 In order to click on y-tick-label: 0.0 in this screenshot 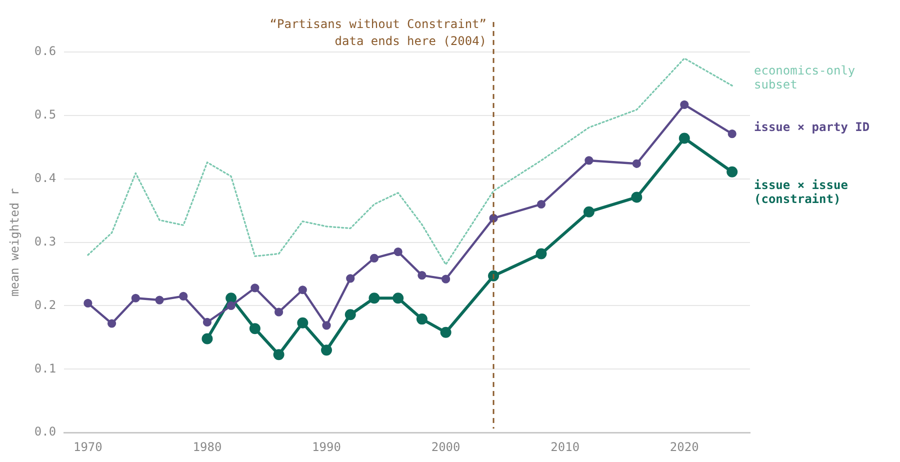, I will do `click(45, 431)`.